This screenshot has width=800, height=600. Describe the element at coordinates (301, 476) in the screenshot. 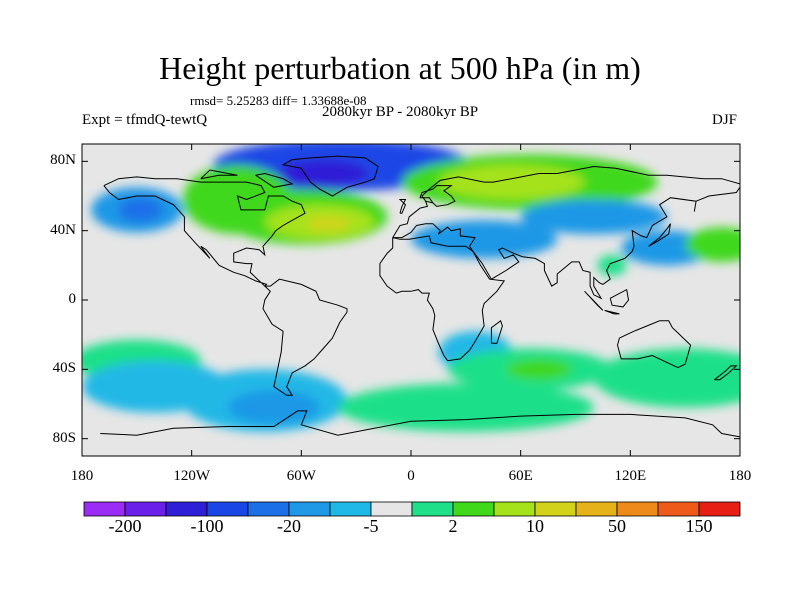

I see `longitude-label: 60W` at that location.